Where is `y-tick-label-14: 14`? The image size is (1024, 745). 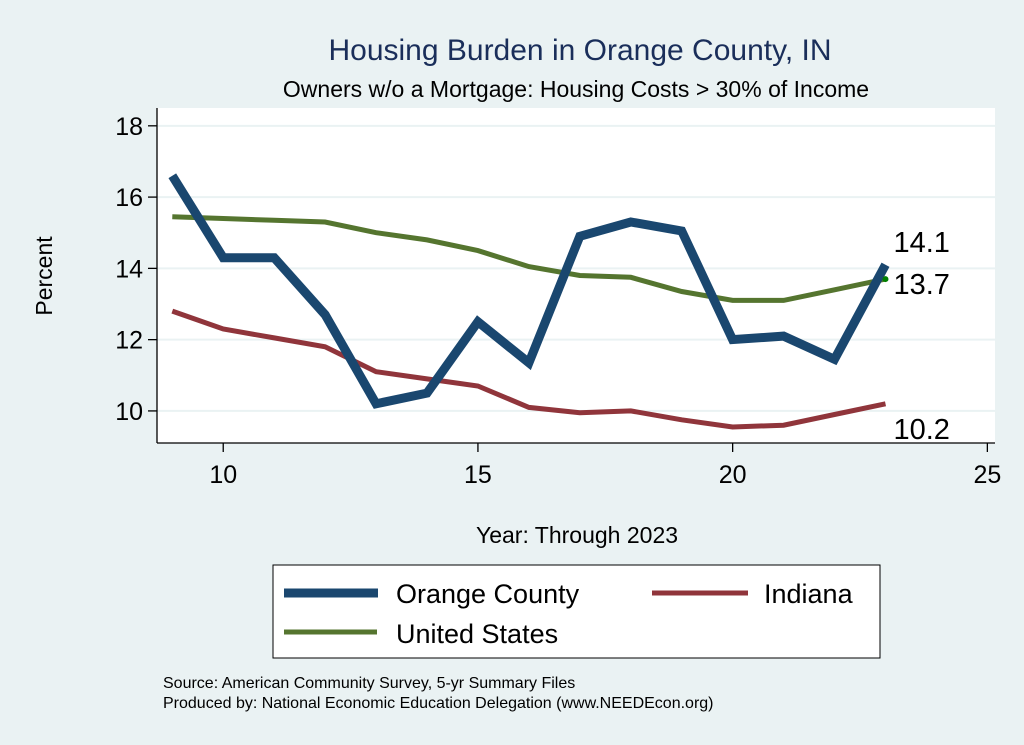 y-tick-label-14: 14 is located at coordinates (129, 269).